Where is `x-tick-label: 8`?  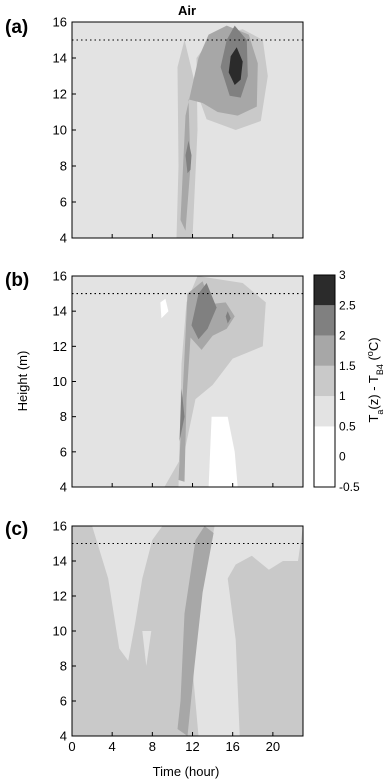
x-tick-label: 8 is located at coordinates (152, 746).